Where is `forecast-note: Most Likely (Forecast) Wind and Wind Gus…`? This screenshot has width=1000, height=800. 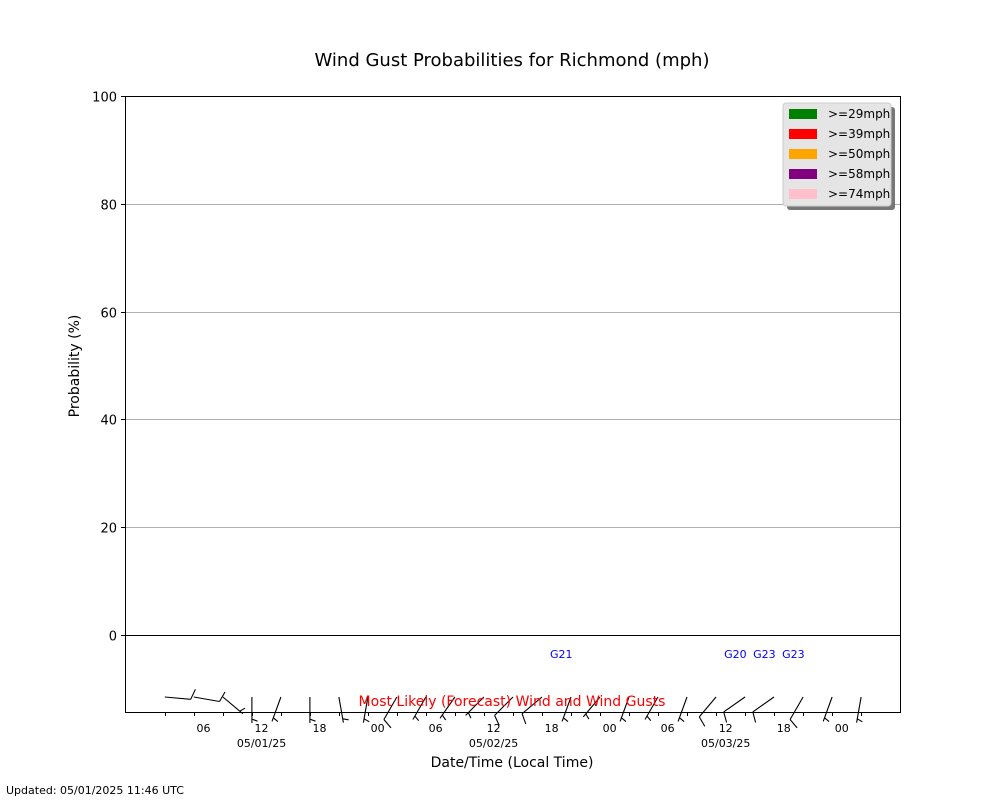
forecast-note: Most Likely (Forecast) Wind and Wind Gus… is located at coordinates (512, 702).